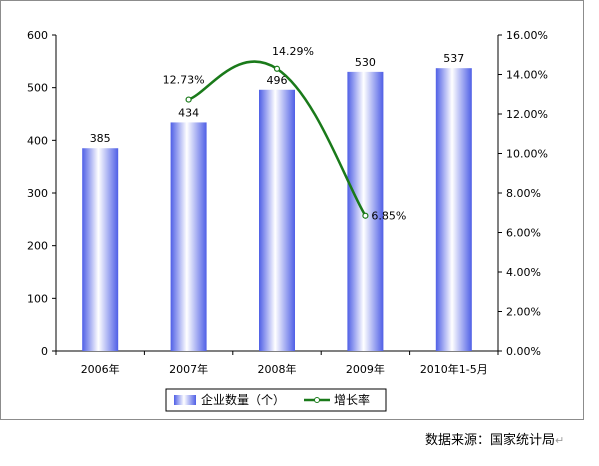 The width and height of the screenshot is (599, 466). What do you see at coordinates (37, 140) in the screenshot?
I see `left-tick-label: 400` at bounding box center [37, 140].